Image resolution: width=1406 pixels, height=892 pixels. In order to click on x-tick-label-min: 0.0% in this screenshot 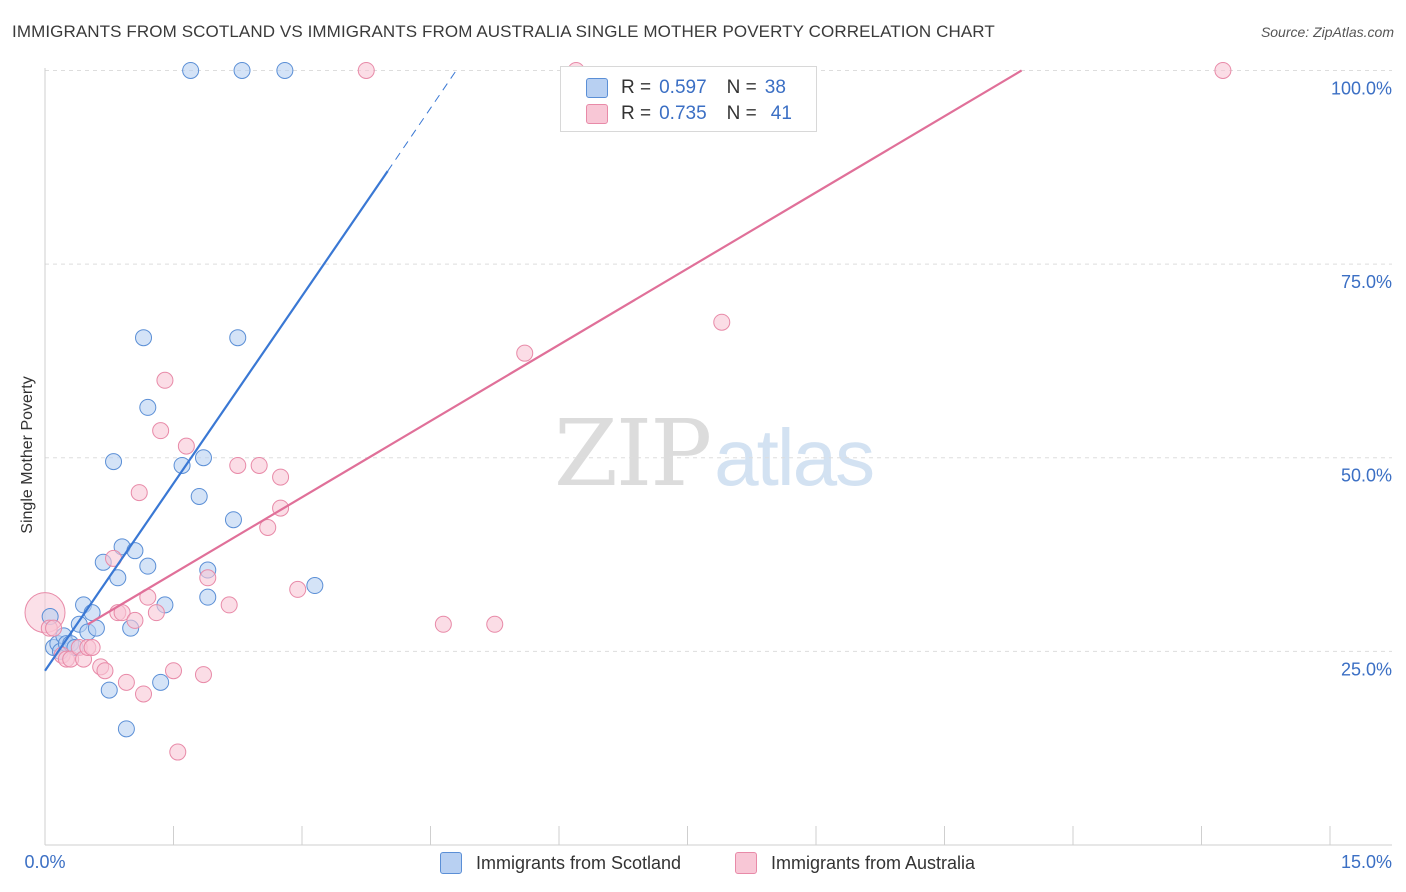, I will do `click(44, 862)`.